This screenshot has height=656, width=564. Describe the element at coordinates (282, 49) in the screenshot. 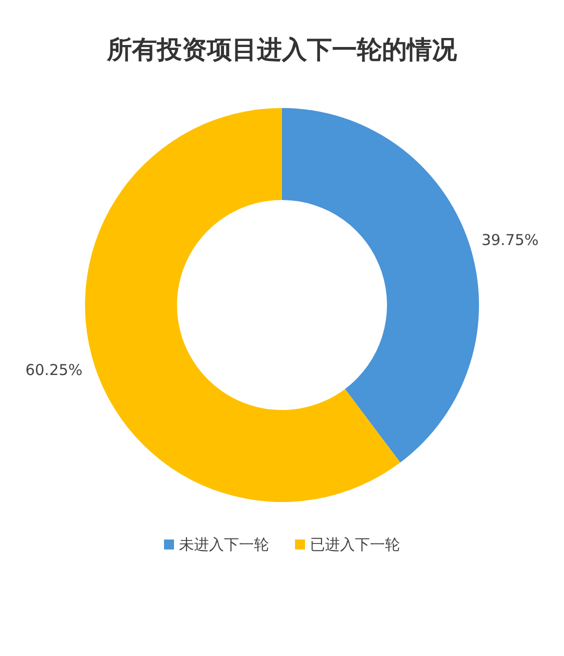

I see `chart-title: 所有投资项目进入下一轮的情况` at that location.